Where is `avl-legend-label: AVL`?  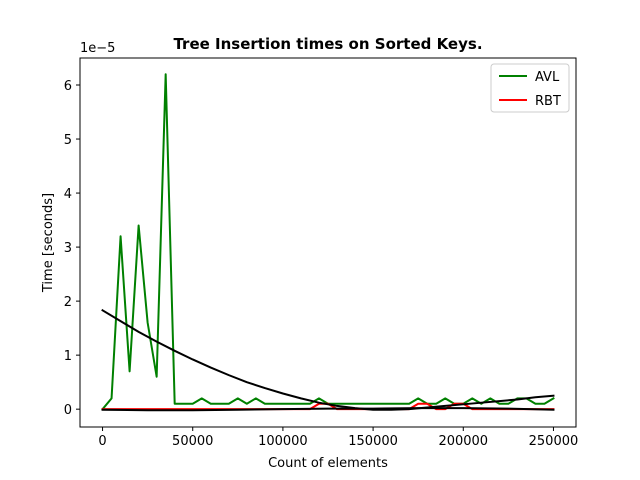 avl-legend-label: AVL is located at coordinates (547, 77).